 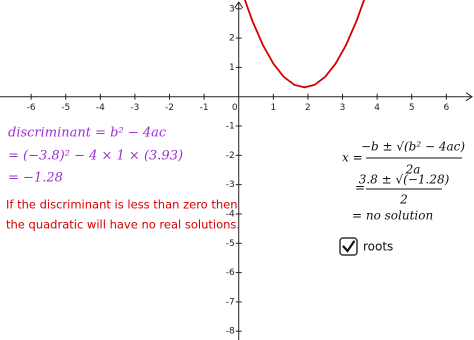 I want to click on checkmark, so click(x=349, y=246).